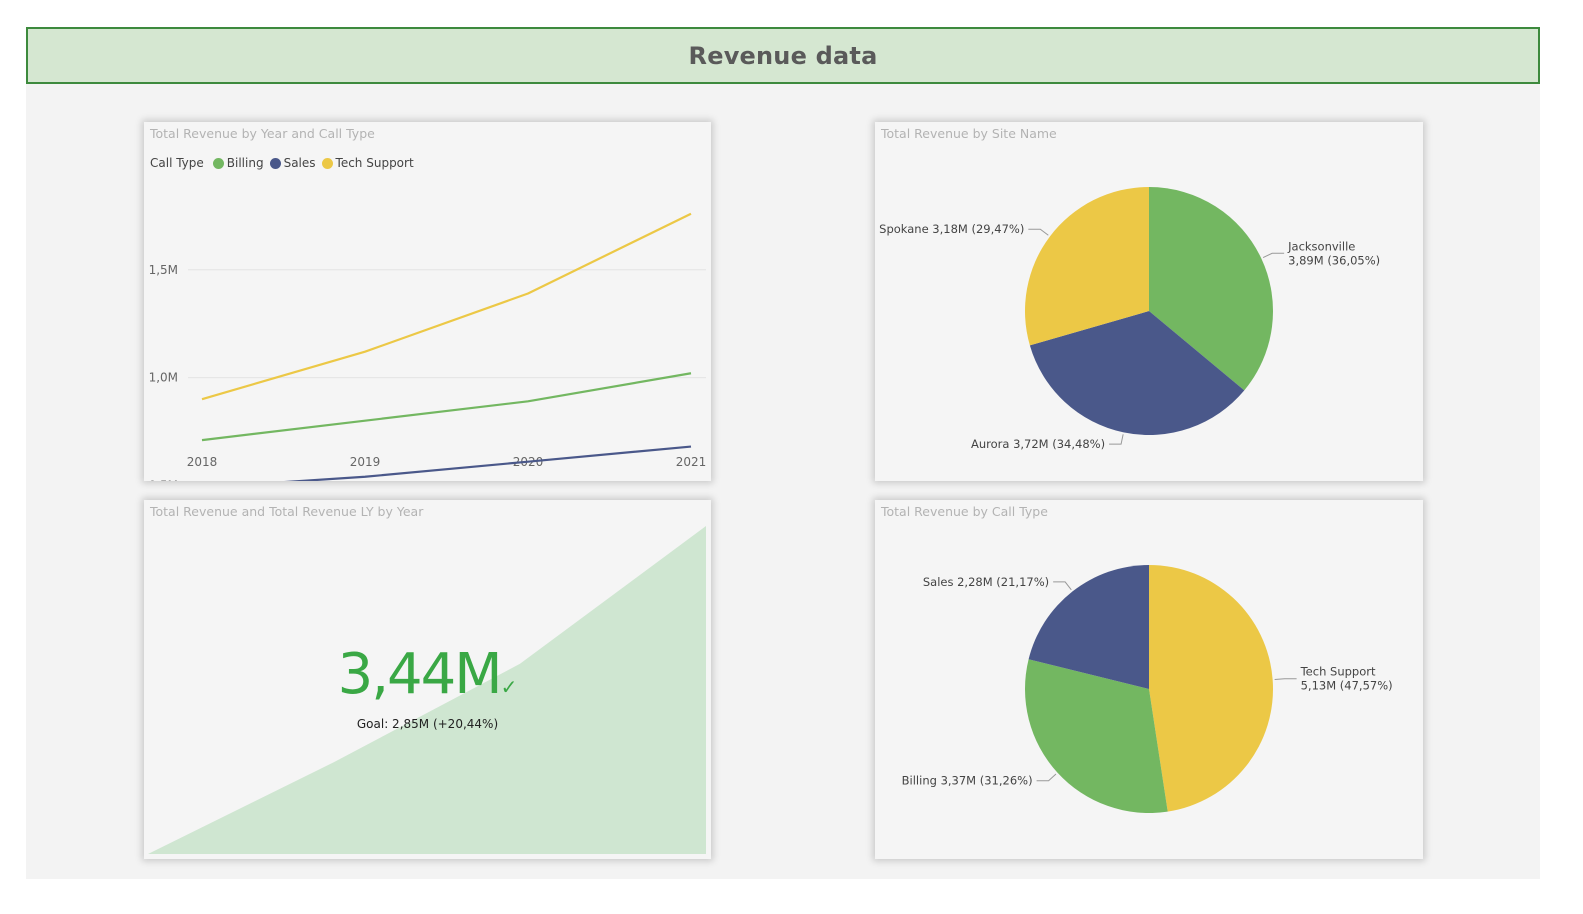 The image size is (1583, 914). What do you see at coordinates (163, 378) in the screenshot?
I see `y-tick-label: 1,0M` at bounding box center [163, 378].